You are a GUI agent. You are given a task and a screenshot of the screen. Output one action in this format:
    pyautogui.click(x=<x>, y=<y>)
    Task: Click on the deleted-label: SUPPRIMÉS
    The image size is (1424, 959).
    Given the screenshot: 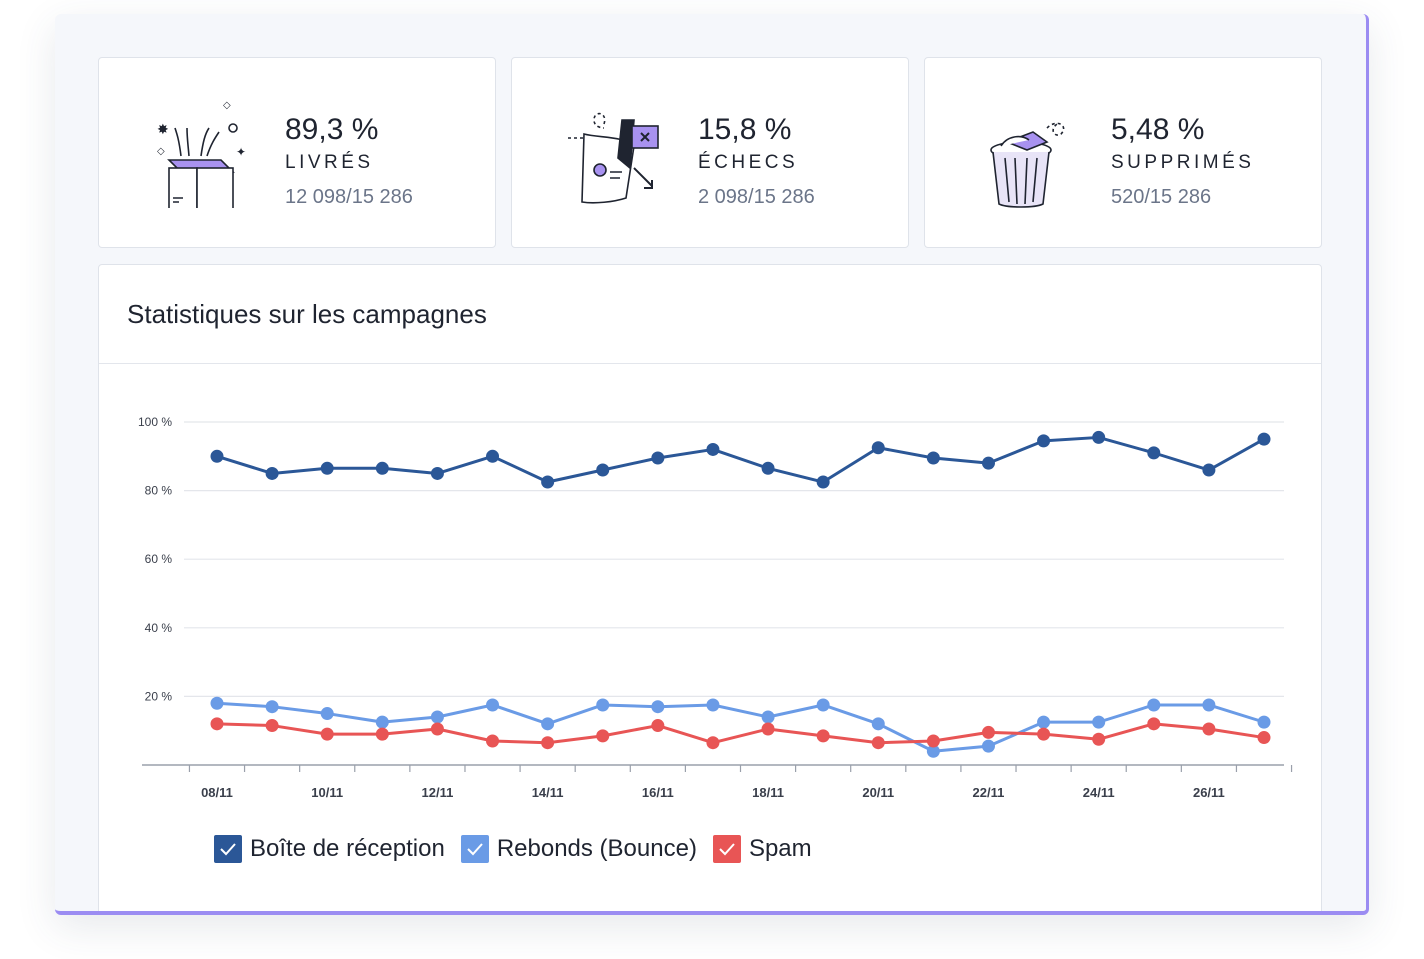 What is the action you would take?
    pyautogui.click(x=1183, y=162)
    